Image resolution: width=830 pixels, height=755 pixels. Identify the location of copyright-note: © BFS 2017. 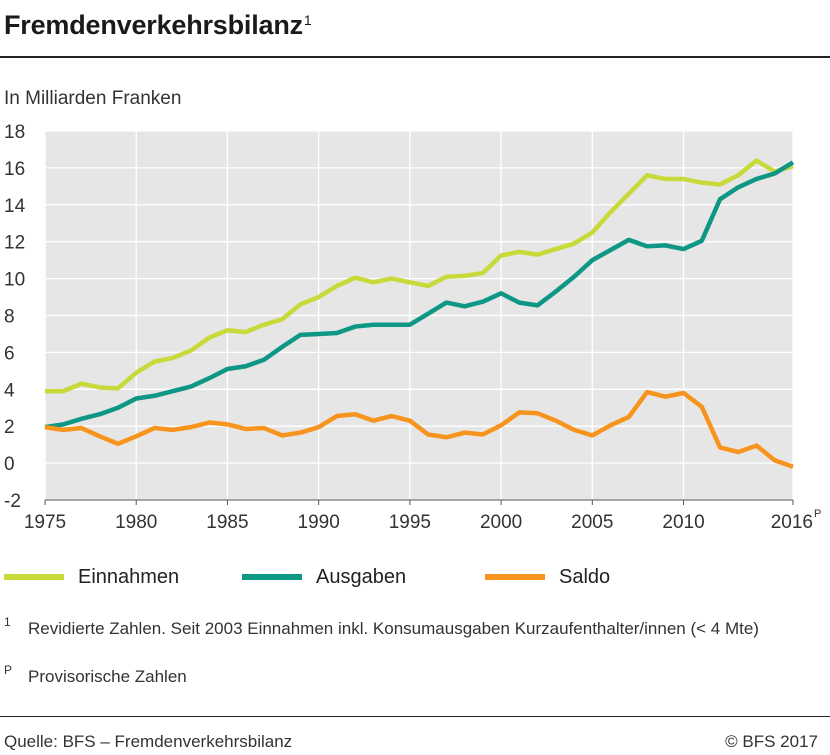
(771, 741).